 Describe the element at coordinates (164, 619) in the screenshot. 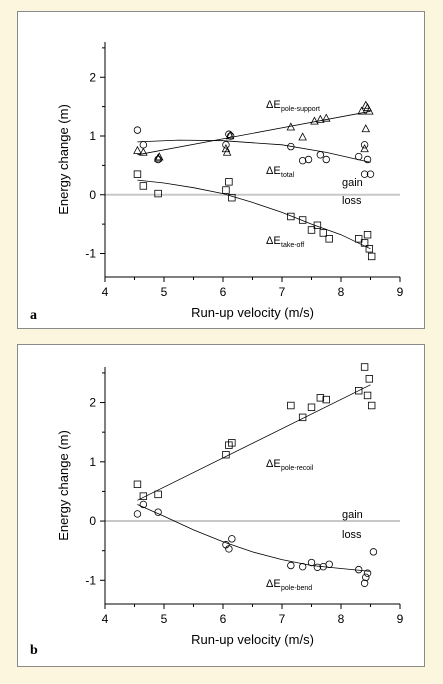

I see `chart-b-x-tick-label: 5` at that location.